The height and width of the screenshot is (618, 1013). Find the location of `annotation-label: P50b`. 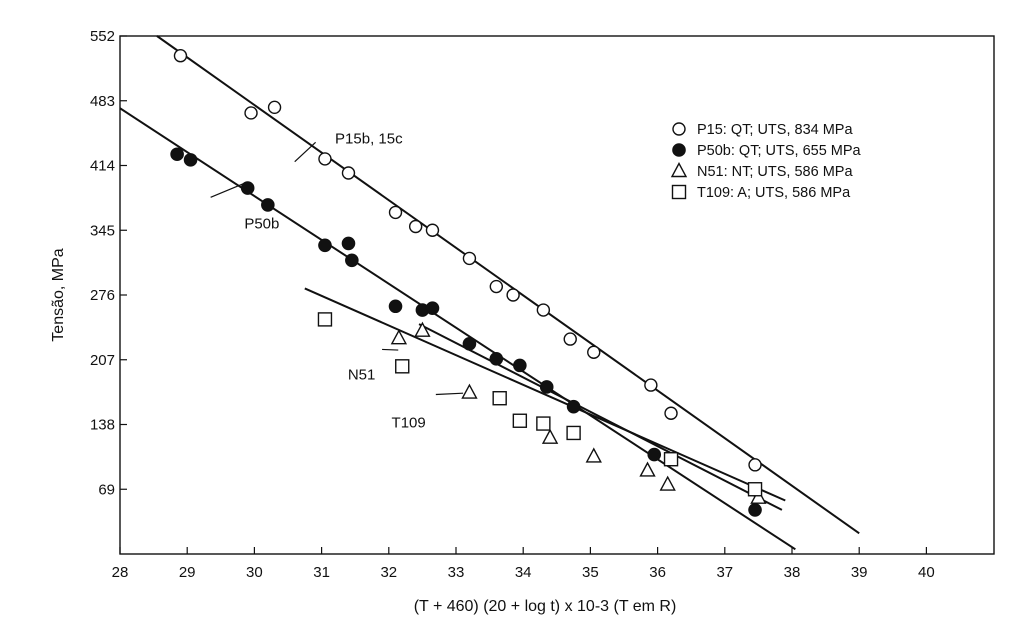

annotation-label: P50b is located at coordinates (261, 224).